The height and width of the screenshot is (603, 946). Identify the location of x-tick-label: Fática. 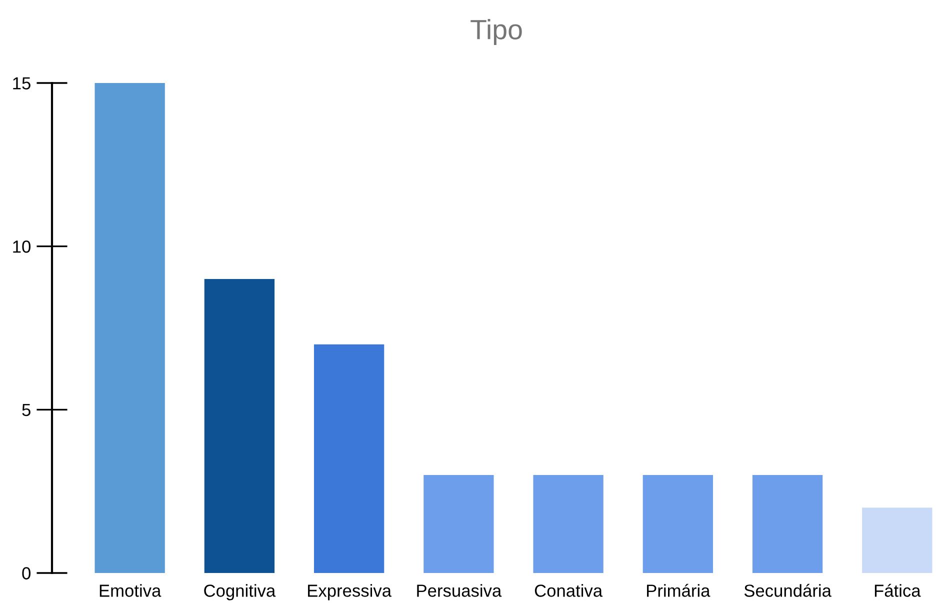
(897, 590).